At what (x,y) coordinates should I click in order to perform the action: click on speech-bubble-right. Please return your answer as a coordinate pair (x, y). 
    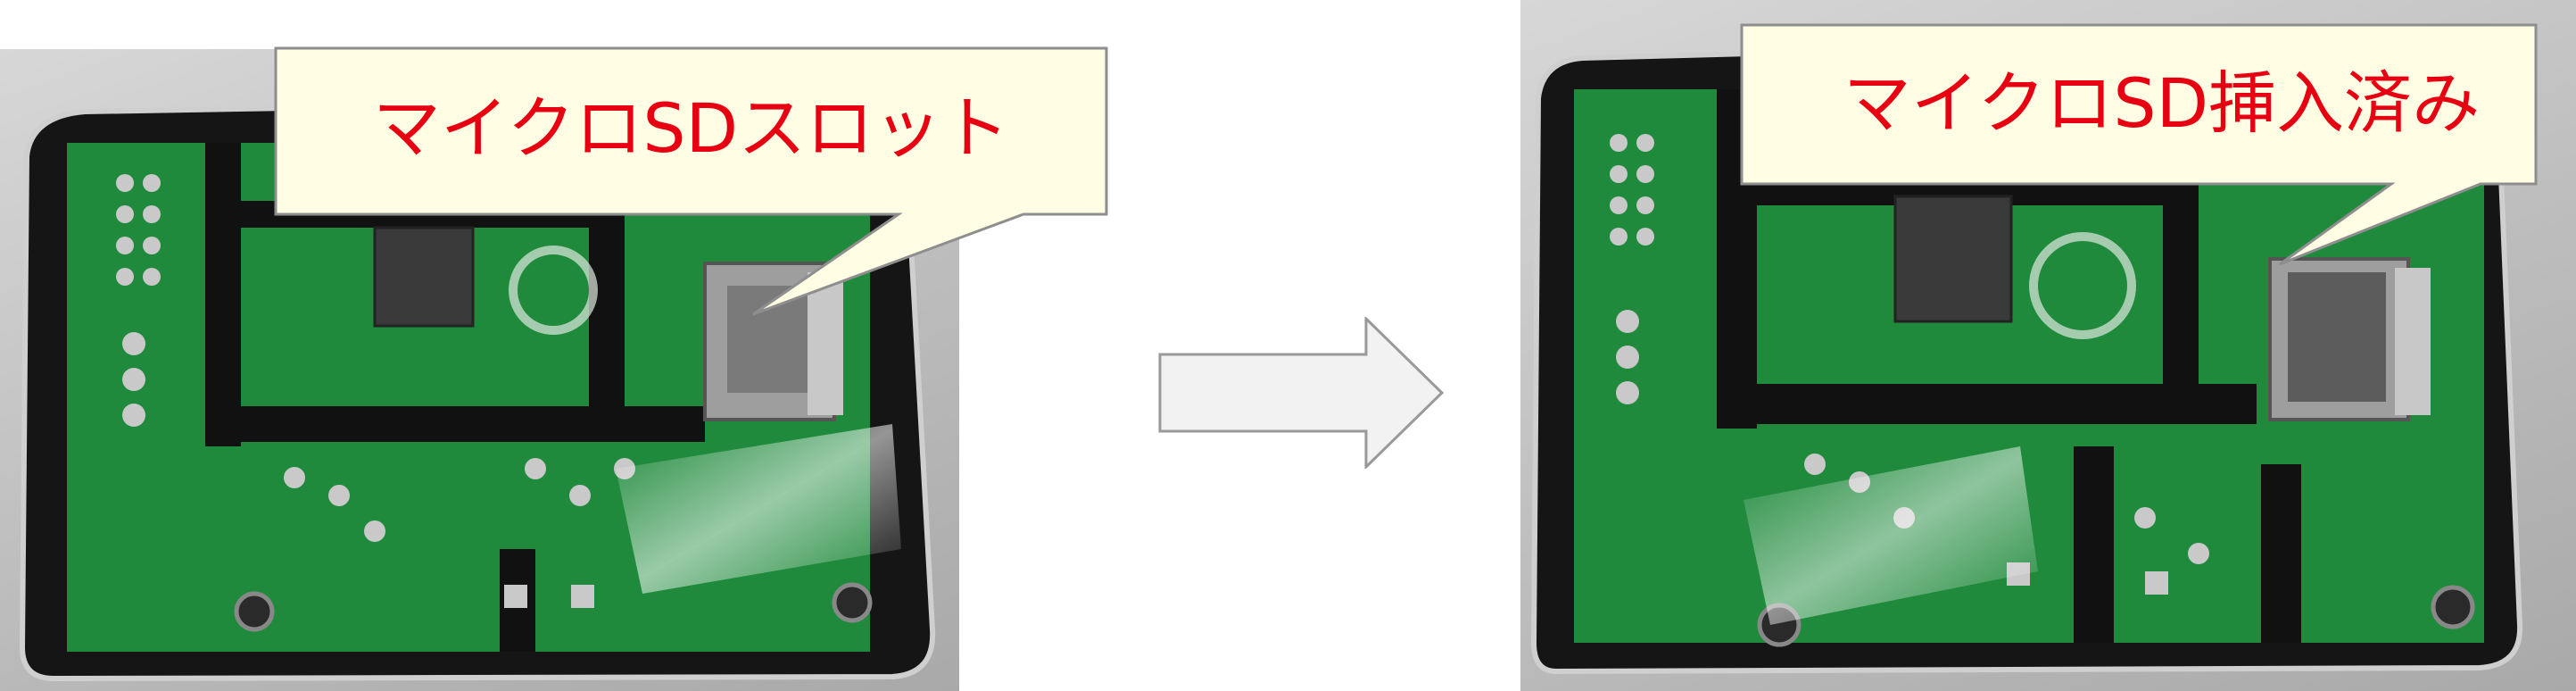
    Looking at the image, I should click on (2139, 144).